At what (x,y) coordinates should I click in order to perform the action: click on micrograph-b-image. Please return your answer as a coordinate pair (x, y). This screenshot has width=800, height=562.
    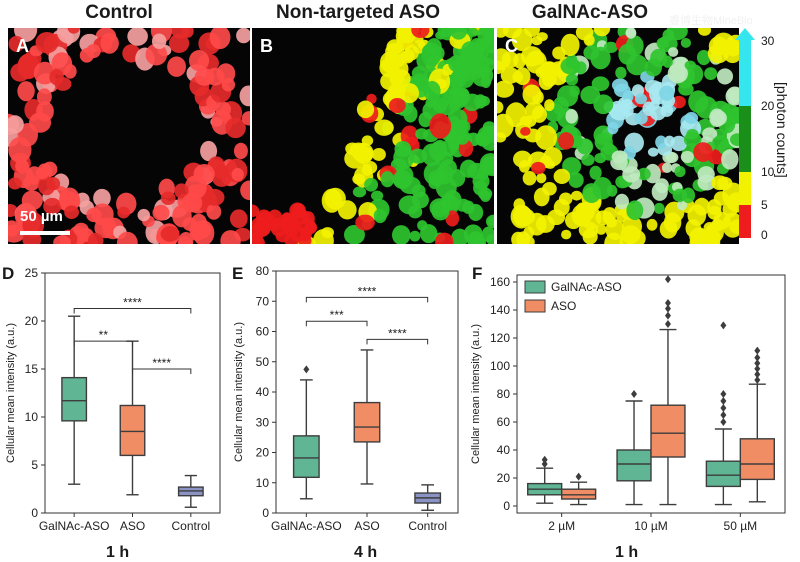
    Looking at the image, I should click on (373, 136).